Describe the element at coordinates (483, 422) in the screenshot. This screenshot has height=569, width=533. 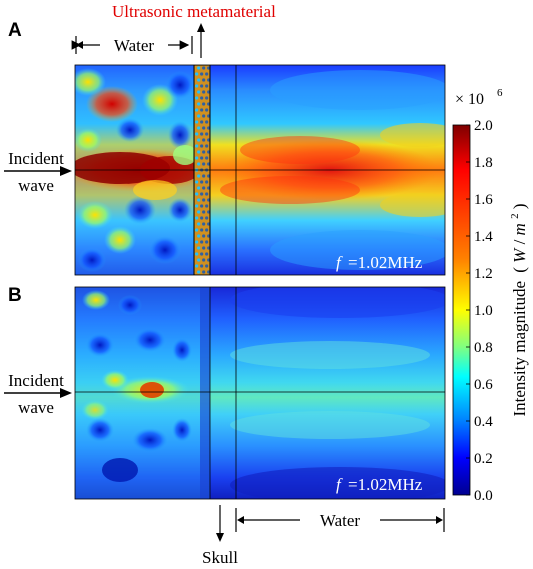
I see `colorbar-tick-label: 0.4` at that location.